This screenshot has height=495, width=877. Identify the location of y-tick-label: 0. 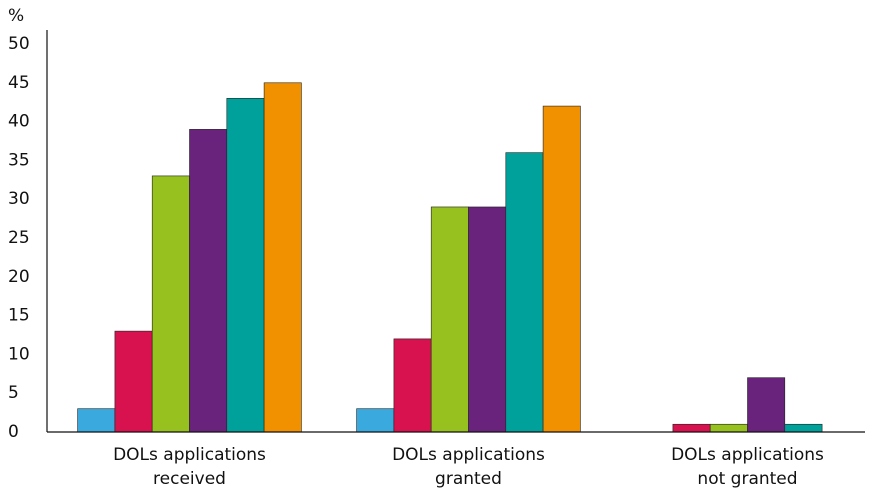
(13, 432).